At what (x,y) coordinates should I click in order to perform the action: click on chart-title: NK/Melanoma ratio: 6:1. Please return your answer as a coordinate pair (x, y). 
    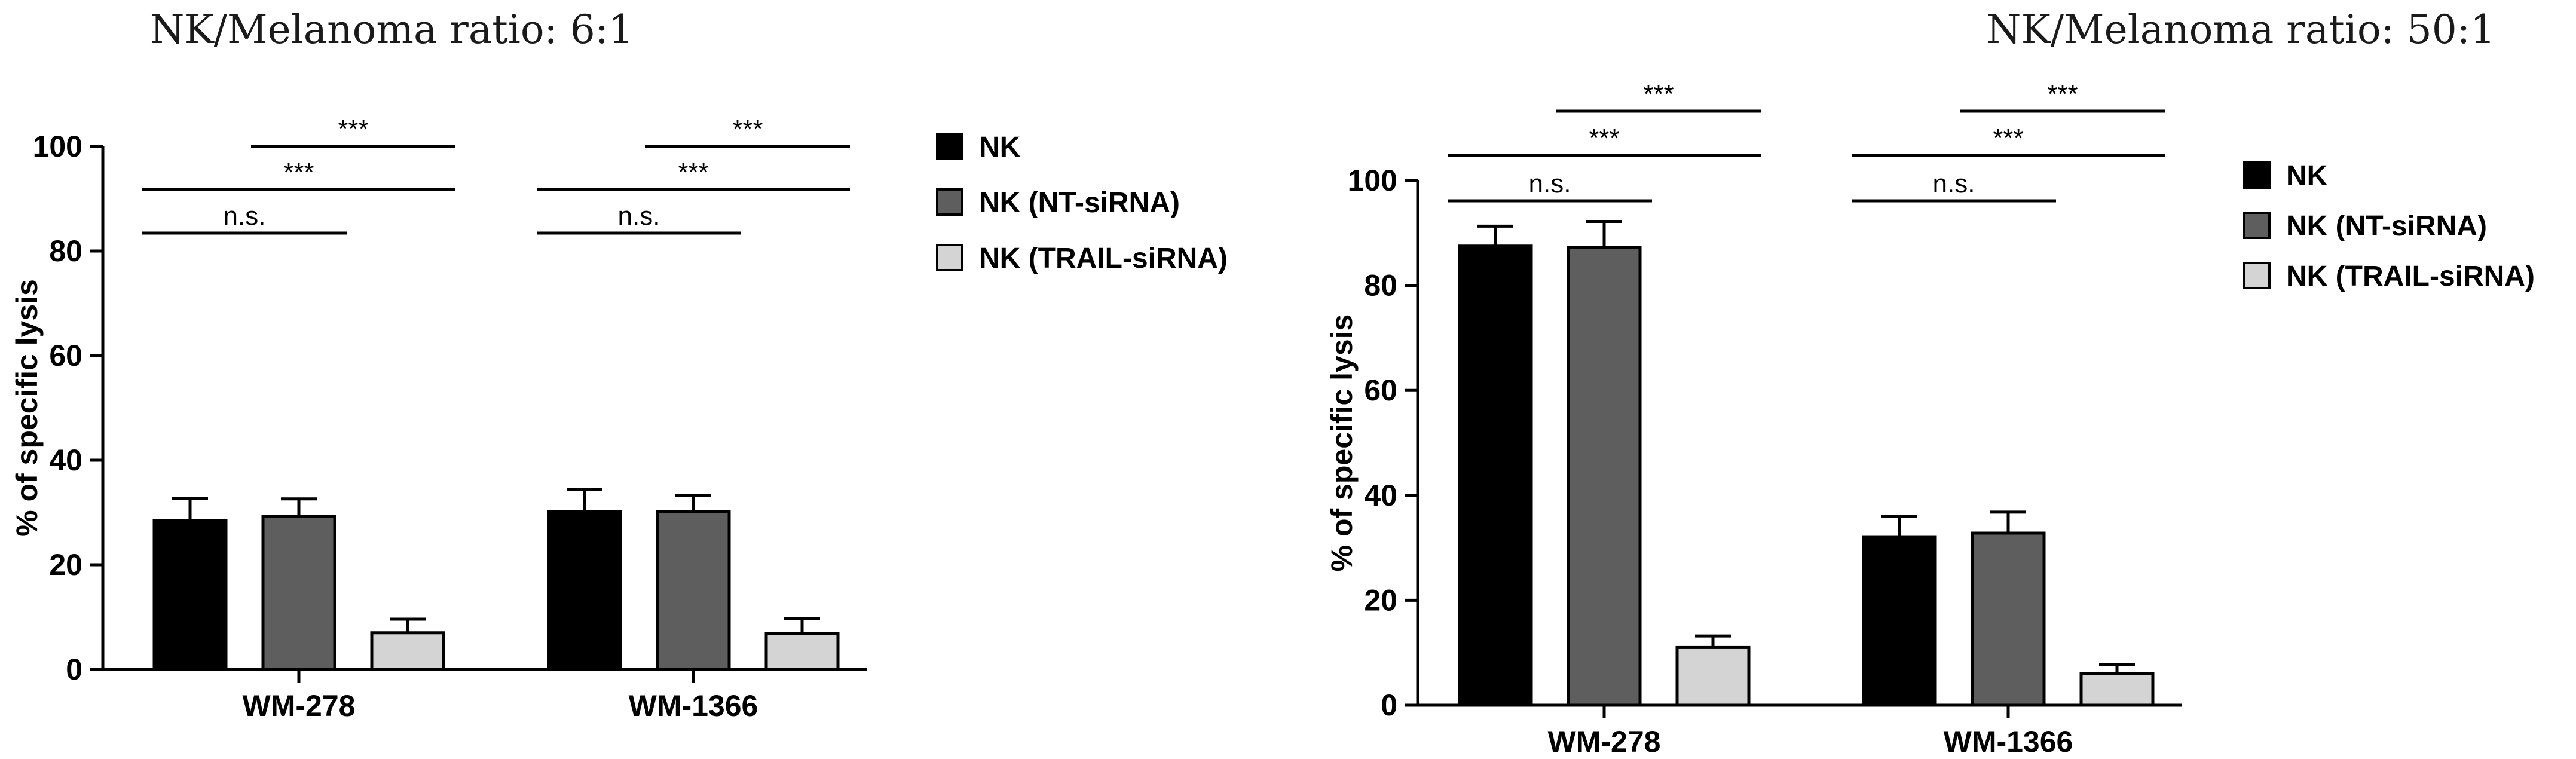
    Looking at the image, I should click on (392, 30).